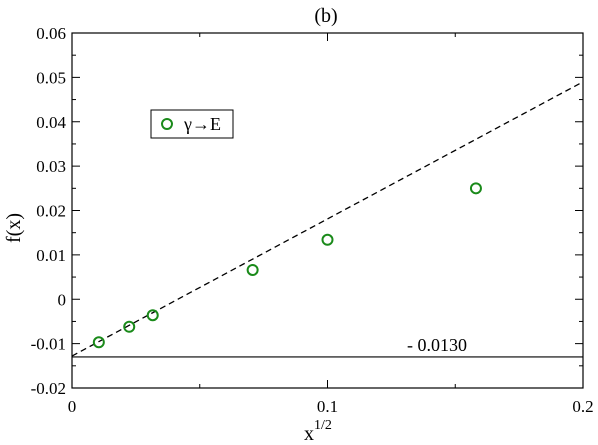 This screenshot has width=598, height=445. I want to click on y-tick-label: 0.03, so click(51, 166).